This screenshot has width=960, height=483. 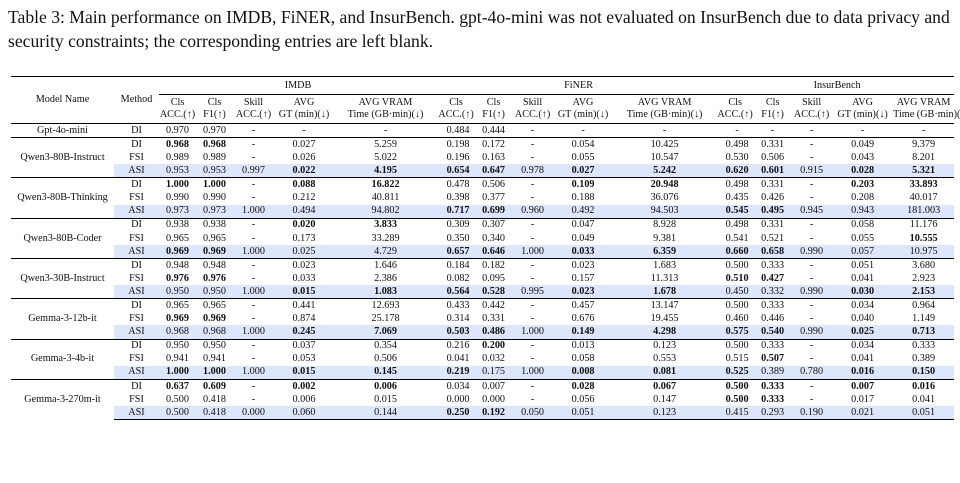 I want to click on value-cell: 0.047, so click(x=583, y=224).